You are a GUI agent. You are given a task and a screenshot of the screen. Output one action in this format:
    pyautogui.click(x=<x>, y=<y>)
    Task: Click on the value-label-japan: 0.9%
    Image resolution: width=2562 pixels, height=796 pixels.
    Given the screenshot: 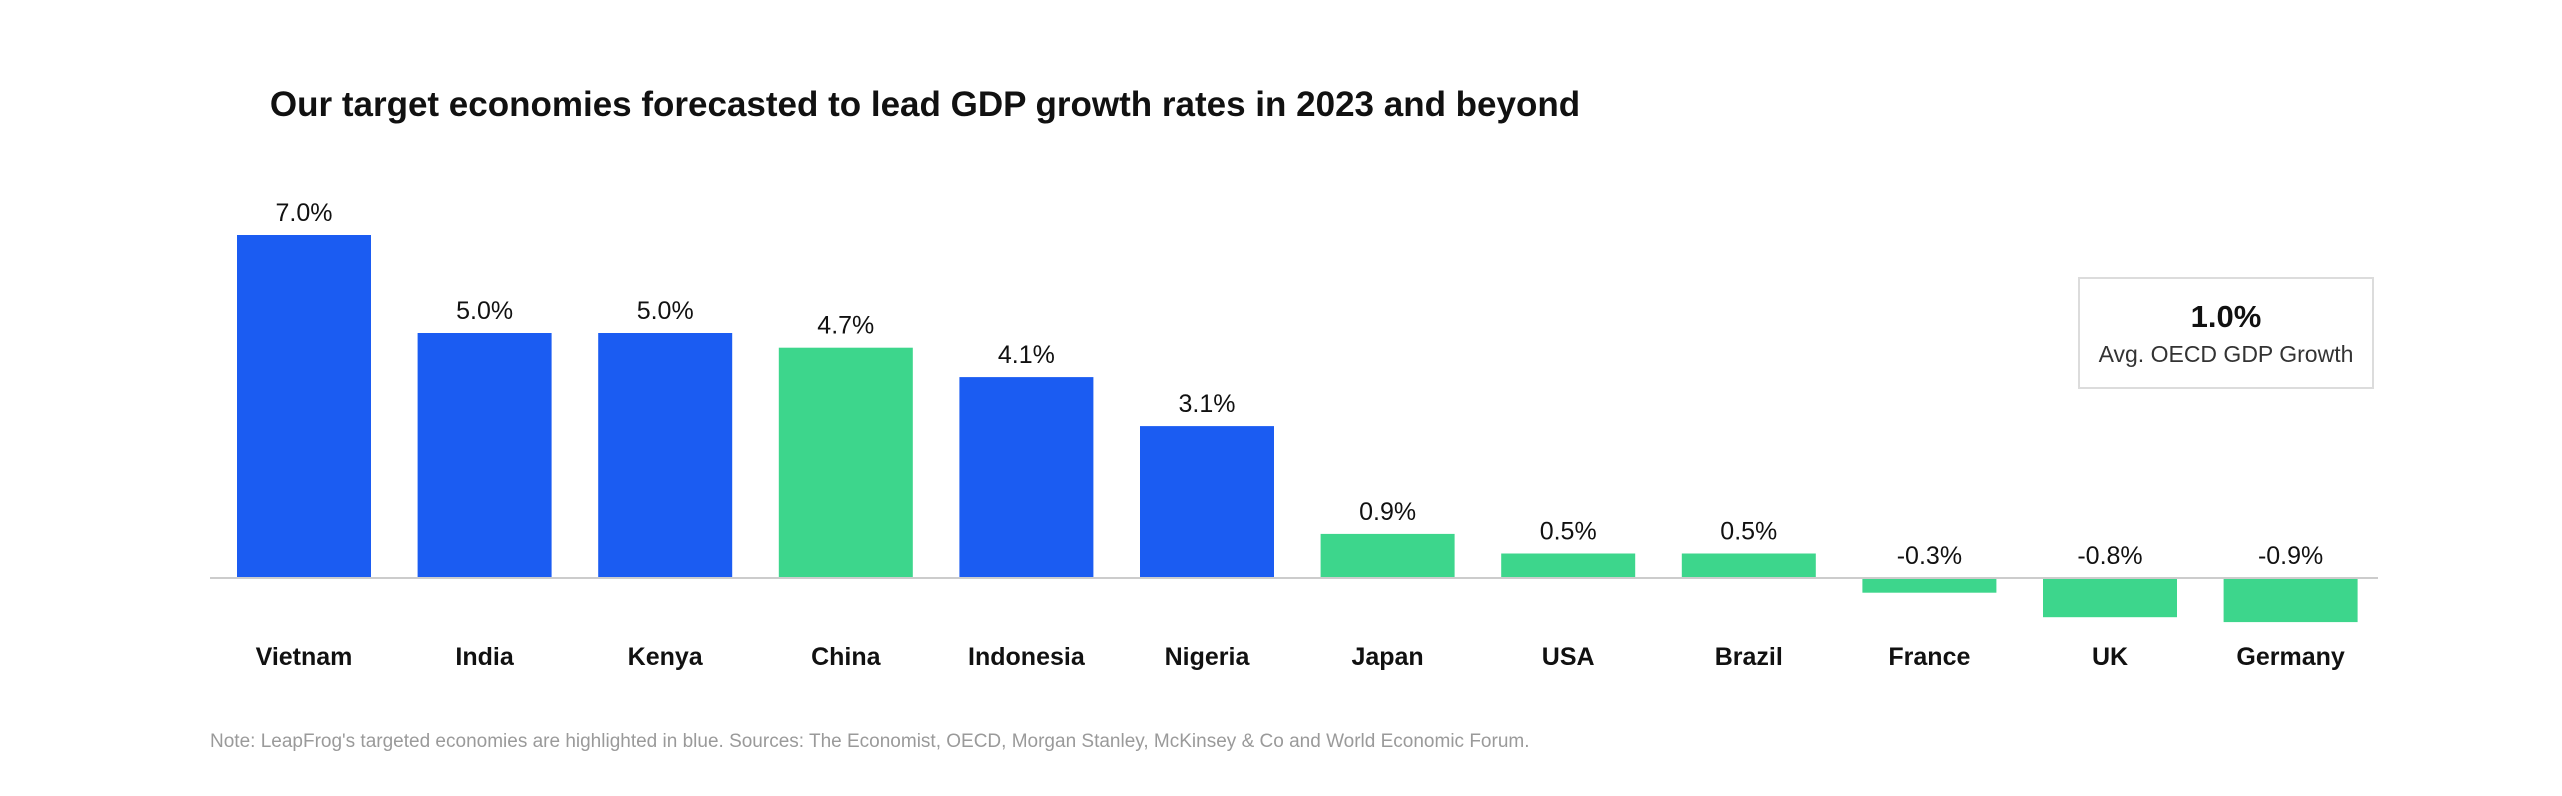 What is the action you would take?
    pyautogui.click(x=1387, y=512)
    